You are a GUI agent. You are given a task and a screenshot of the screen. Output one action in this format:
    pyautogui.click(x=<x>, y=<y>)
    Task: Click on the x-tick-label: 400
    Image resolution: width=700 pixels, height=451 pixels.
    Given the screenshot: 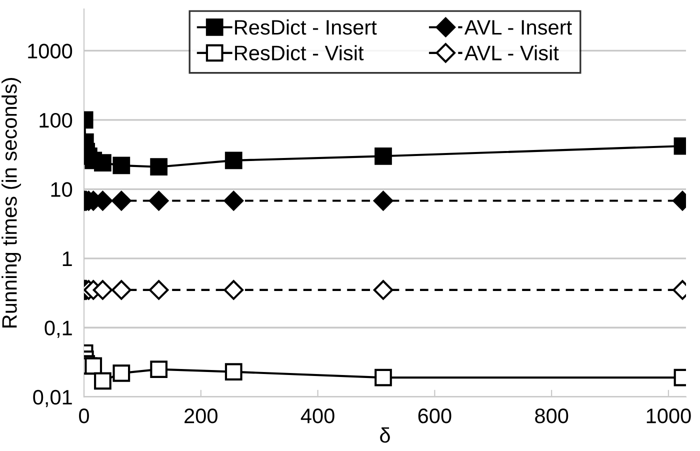 What is the action you would take?
    pyautogui.click(x=317, y=416)
    